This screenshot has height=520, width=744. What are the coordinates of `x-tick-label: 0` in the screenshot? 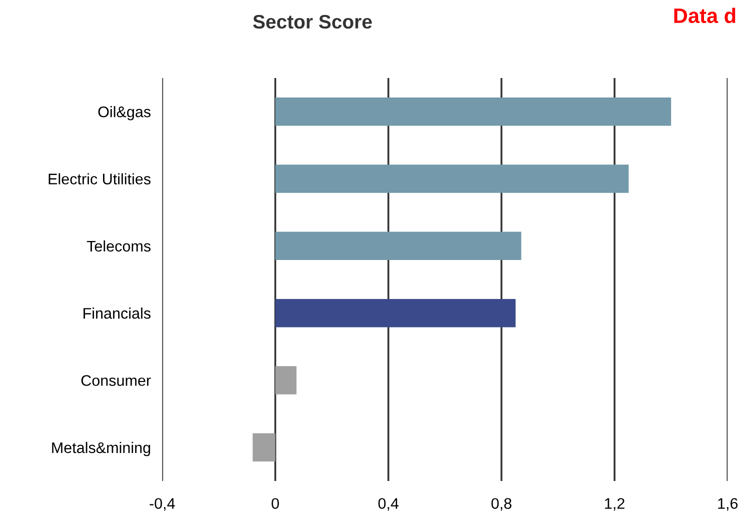 It's located at (275, 503).